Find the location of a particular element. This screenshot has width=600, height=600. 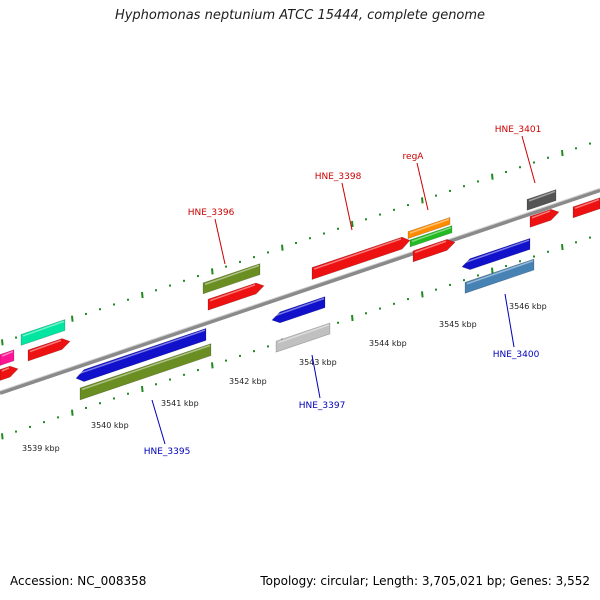

feature-light-gray-highlight is located at coordinates (303, 334).